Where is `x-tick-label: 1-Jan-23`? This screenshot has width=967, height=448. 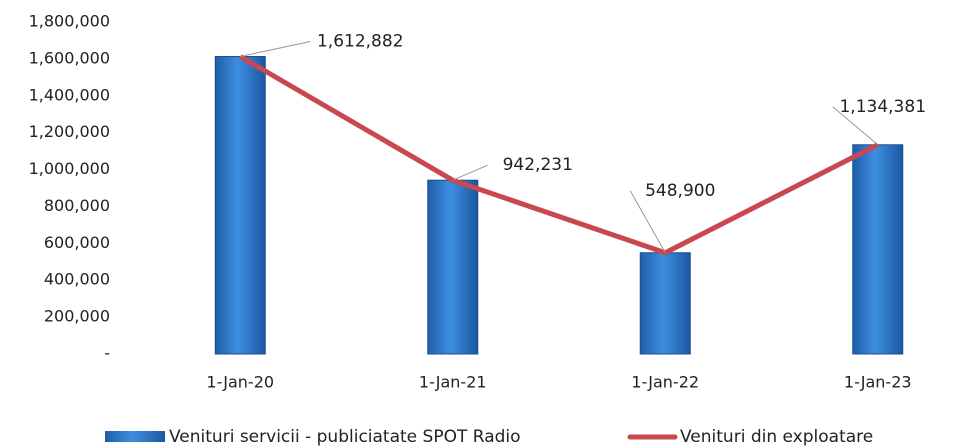
x-tick-label: 1-Jan-23 is located at coordinates (878, 382).